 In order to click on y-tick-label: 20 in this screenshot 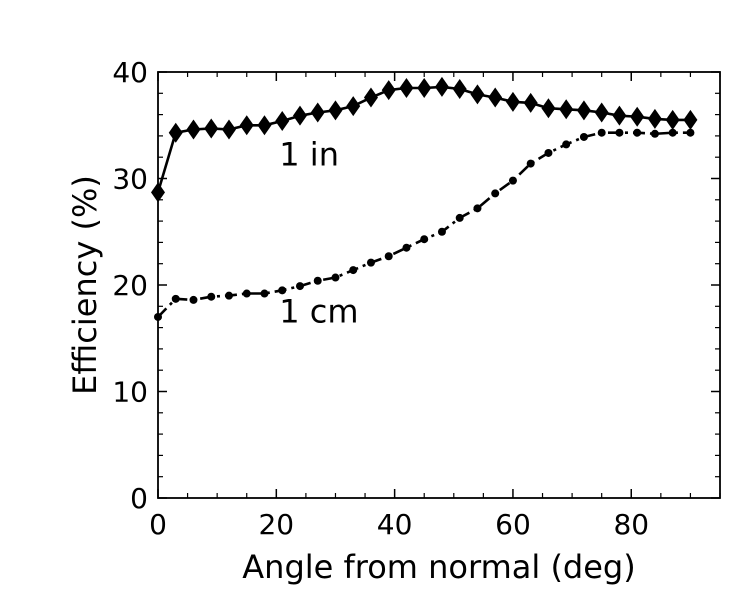, I will do `click(130, 285)`.